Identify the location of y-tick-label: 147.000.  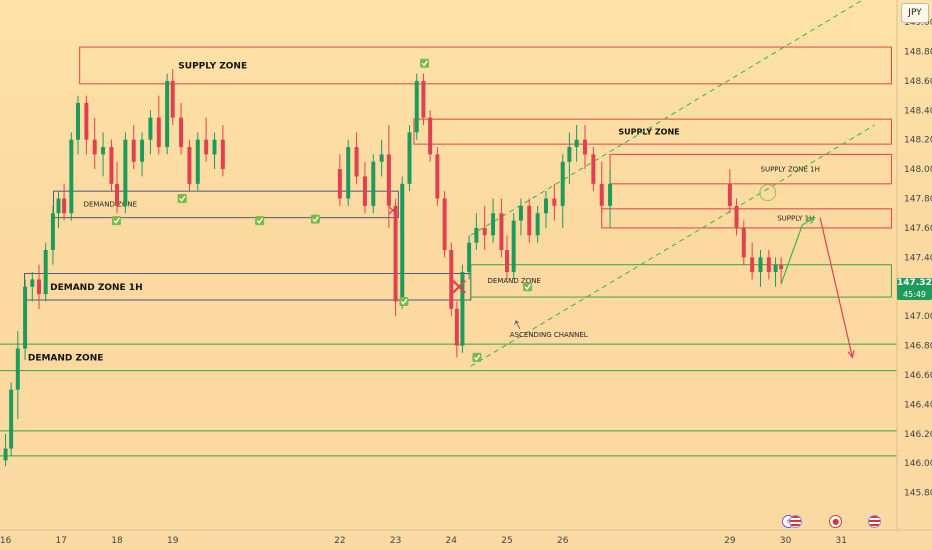
(918, 317).